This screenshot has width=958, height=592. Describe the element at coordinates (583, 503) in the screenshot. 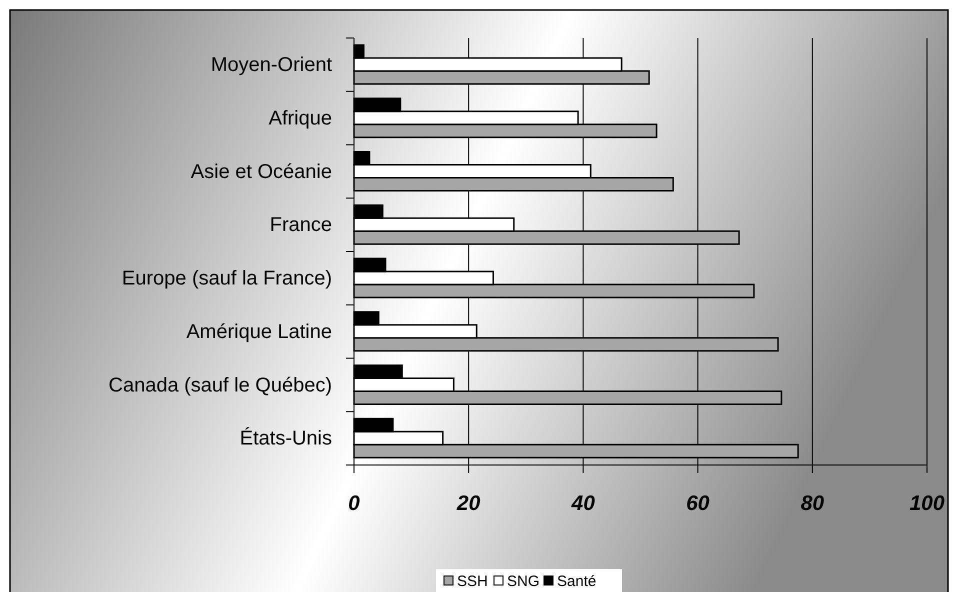

I see `x-tick-label: 40` at that location.